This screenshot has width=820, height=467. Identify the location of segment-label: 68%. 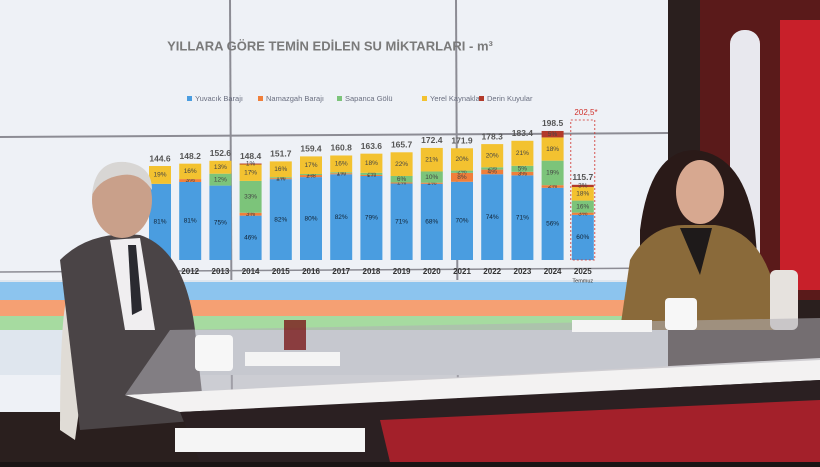
(431, 222).